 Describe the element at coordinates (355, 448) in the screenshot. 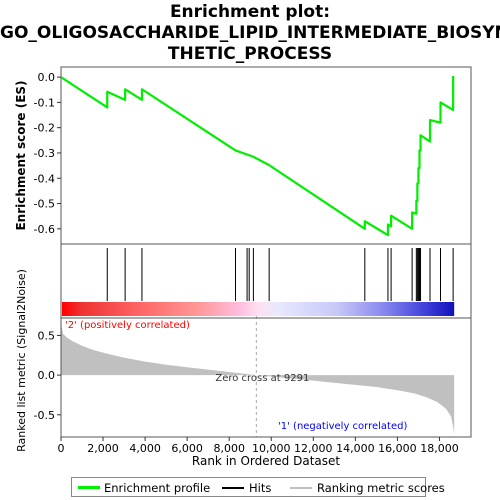

I see `x-tick-label-7: 14,000` at that location.